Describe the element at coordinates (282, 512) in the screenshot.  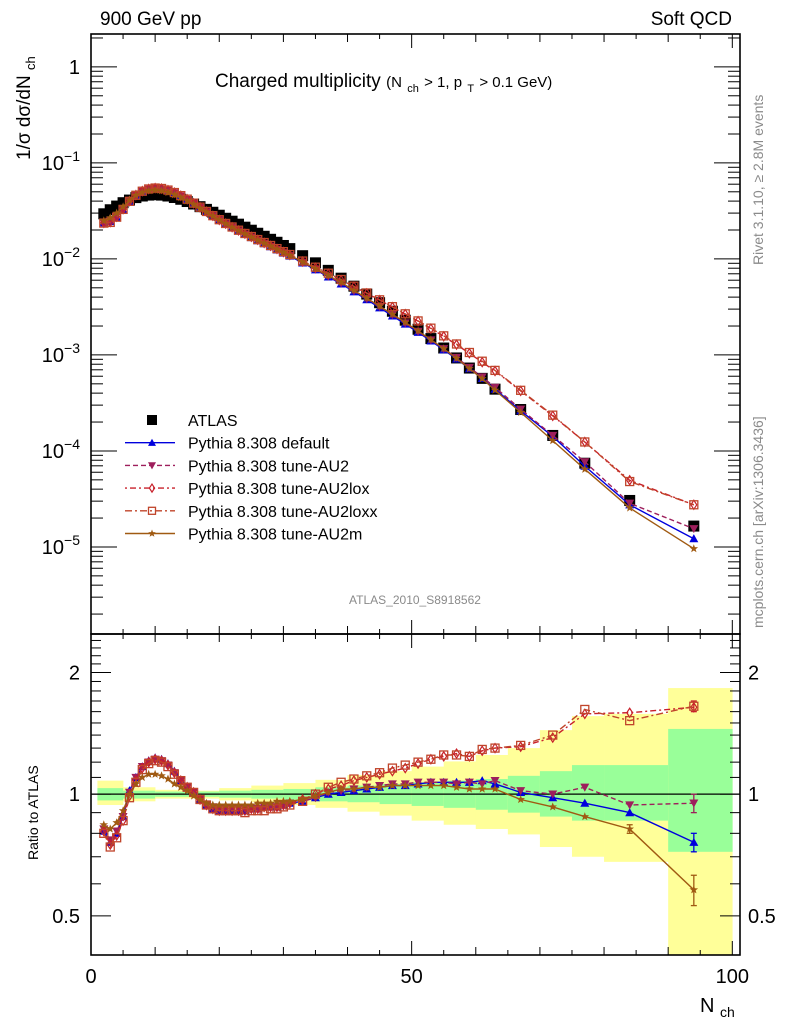
I see `legend-label: Pythia 8.308 tune-AU2loxx` at that location.